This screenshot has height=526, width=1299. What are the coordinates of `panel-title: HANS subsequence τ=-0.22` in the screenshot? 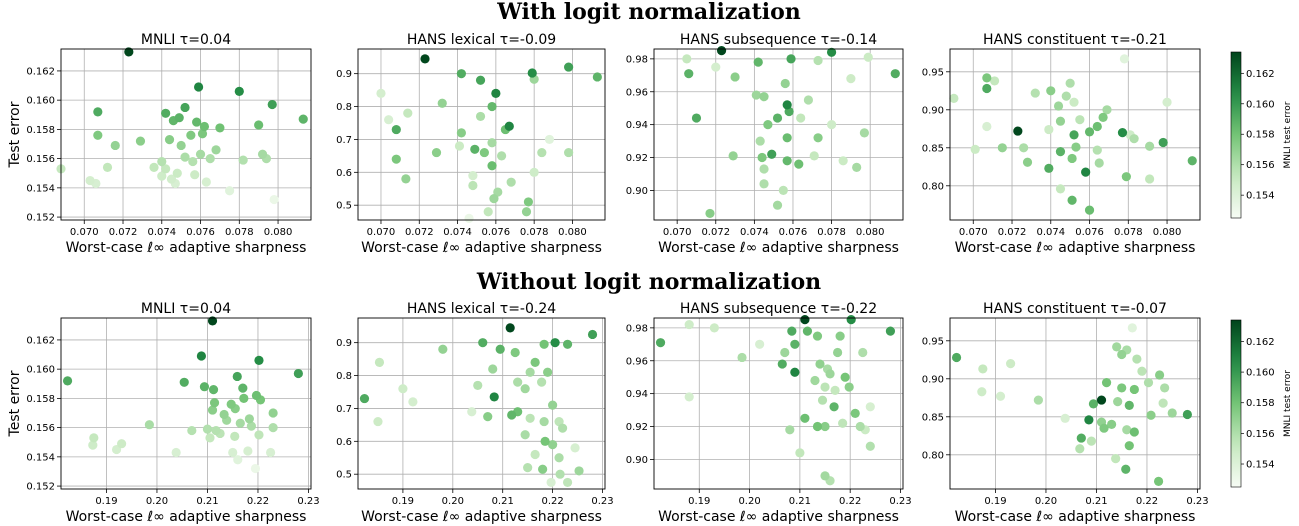 It's located at (778, 309).